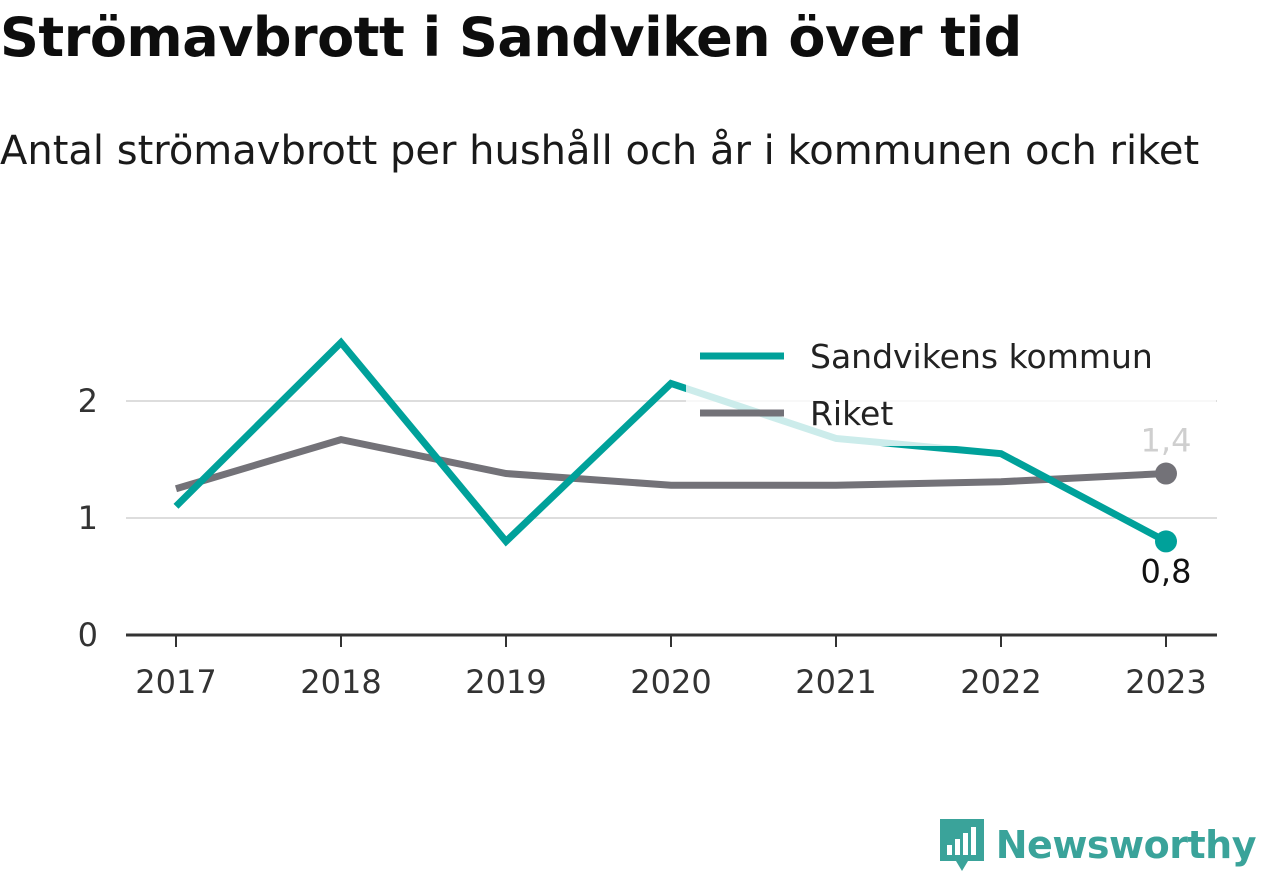 Image resolution: width=1262 pixels, height=879 pixels. Describe the element at coordinates (1166, 541) in the screenshot. I see `end-point-sandvikens-kommun` at that location.